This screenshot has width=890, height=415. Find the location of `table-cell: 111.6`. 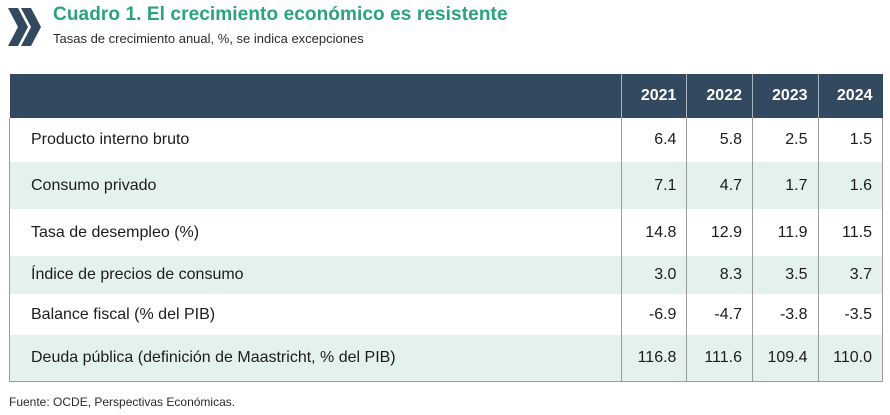

table-cell: 111.6 is located at coordinates (719, 358).